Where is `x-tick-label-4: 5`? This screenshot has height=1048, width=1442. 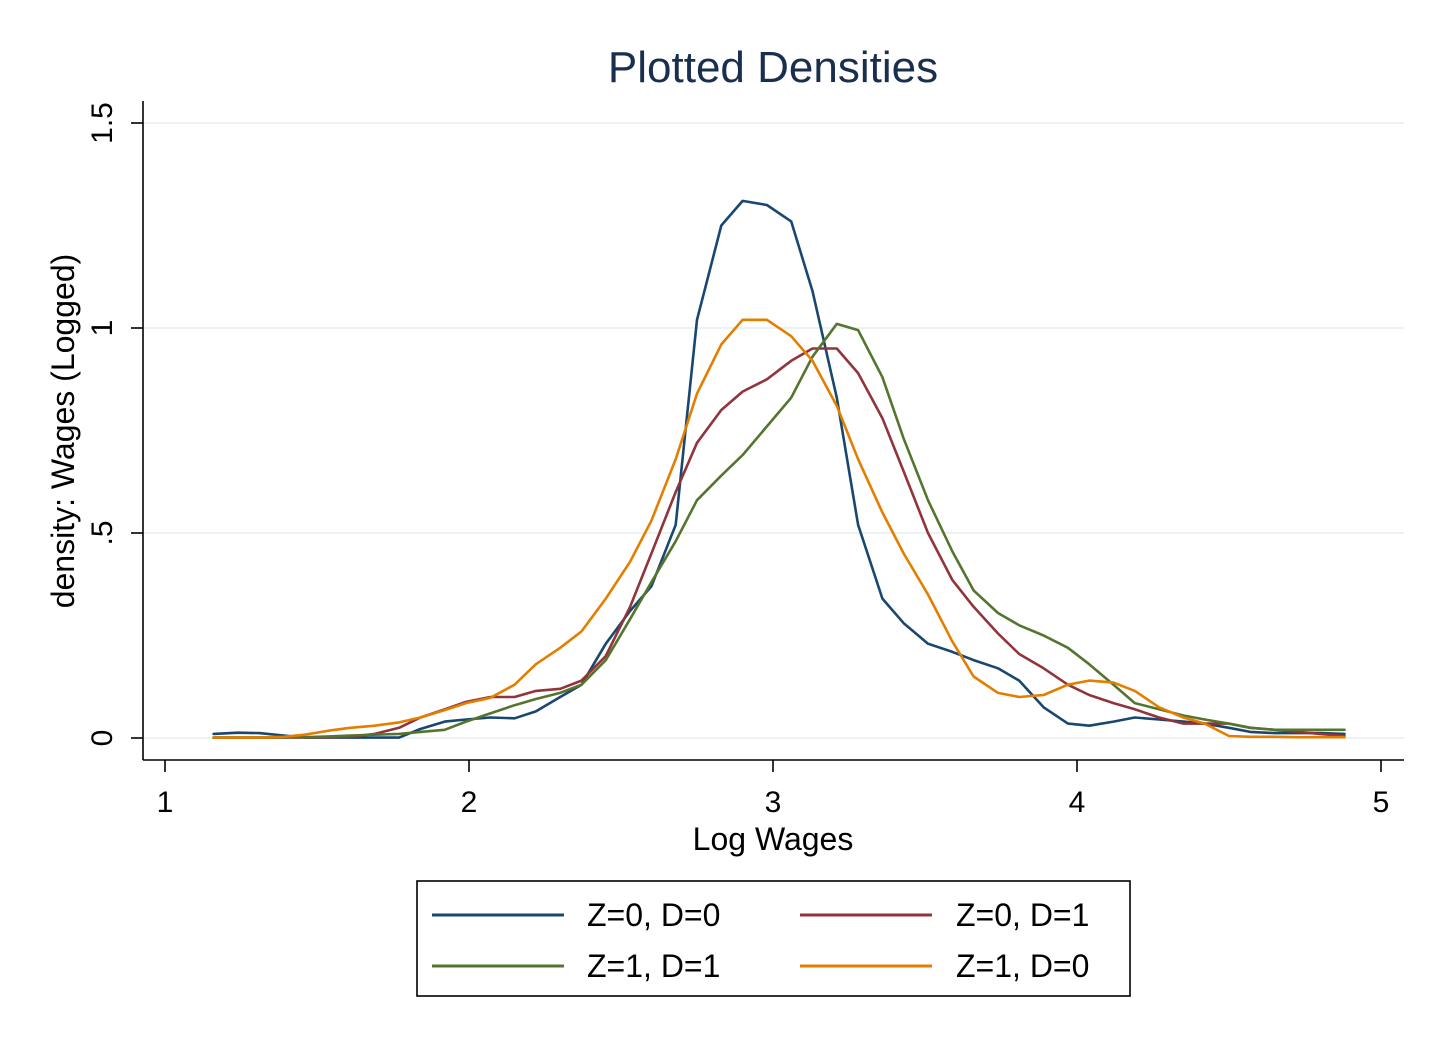
x-tick-label-4: 5 is located at coordinates (1381, 802).